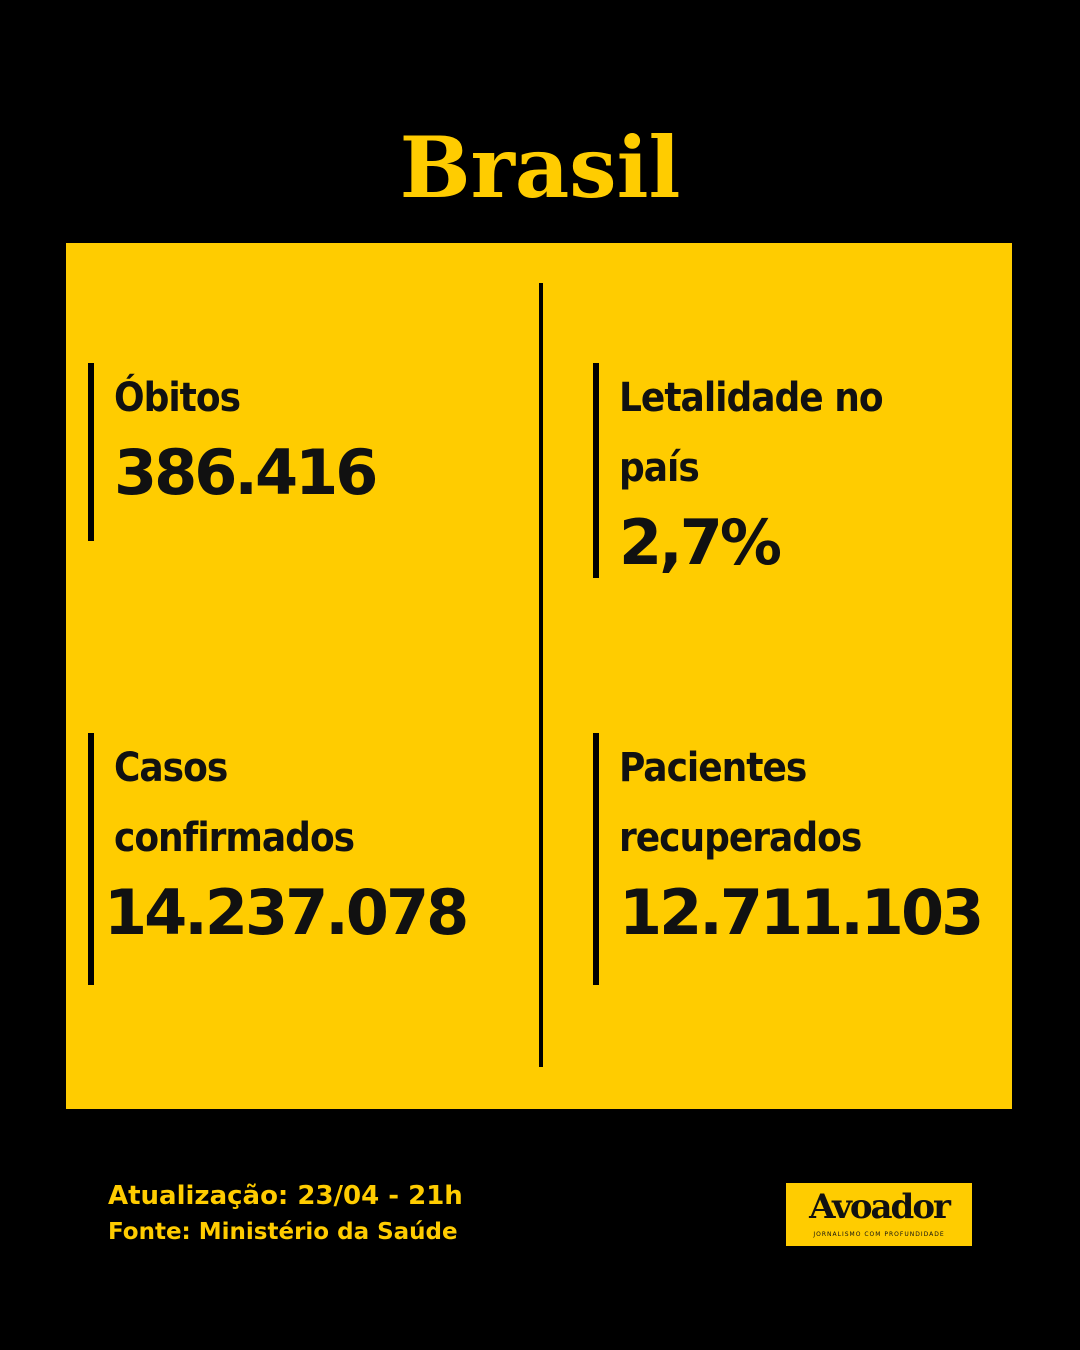 The width and height of the screenshot is (1080, 1350). Describe the element at coordinates (879, 1234) in the screenshot. I see `logo-tagline: JORNALISMO COM PROFUNDIDADE` at that location.